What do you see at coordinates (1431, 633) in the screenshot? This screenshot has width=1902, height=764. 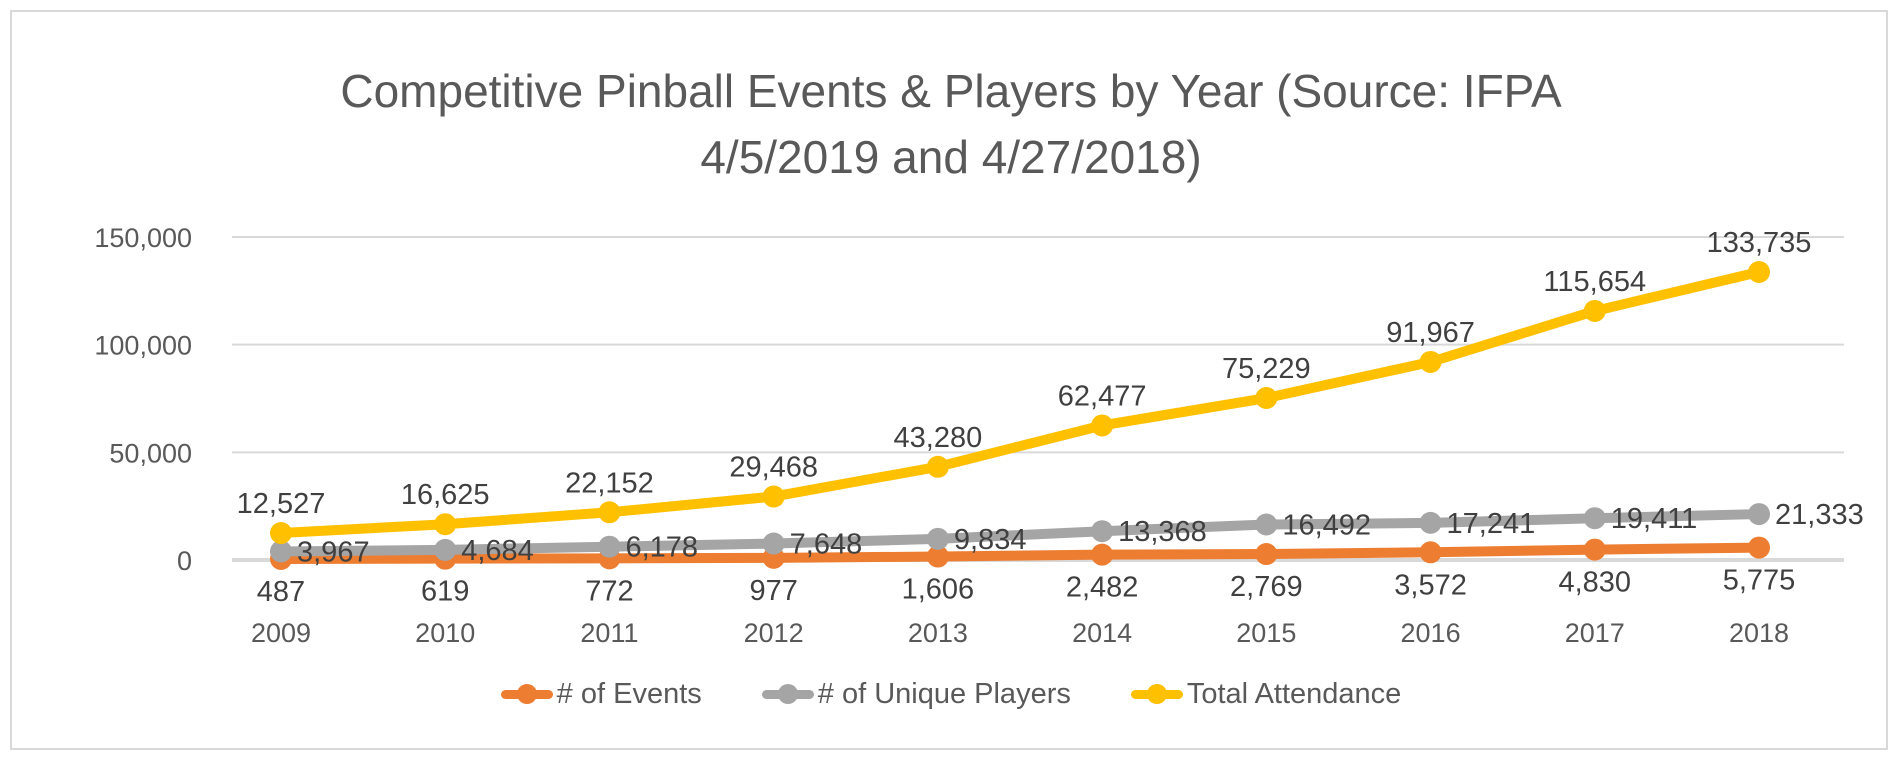 I see `x-tick-label: 2016` at bounding box center [1431, 633].